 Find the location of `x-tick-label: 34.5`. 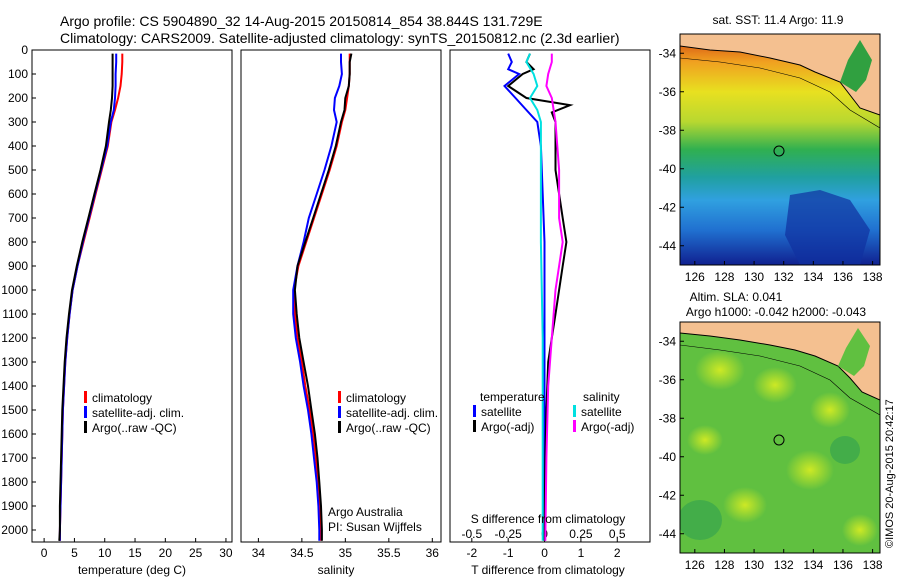

x-tick-label: 34.5 is located at coordinates (302, 553).